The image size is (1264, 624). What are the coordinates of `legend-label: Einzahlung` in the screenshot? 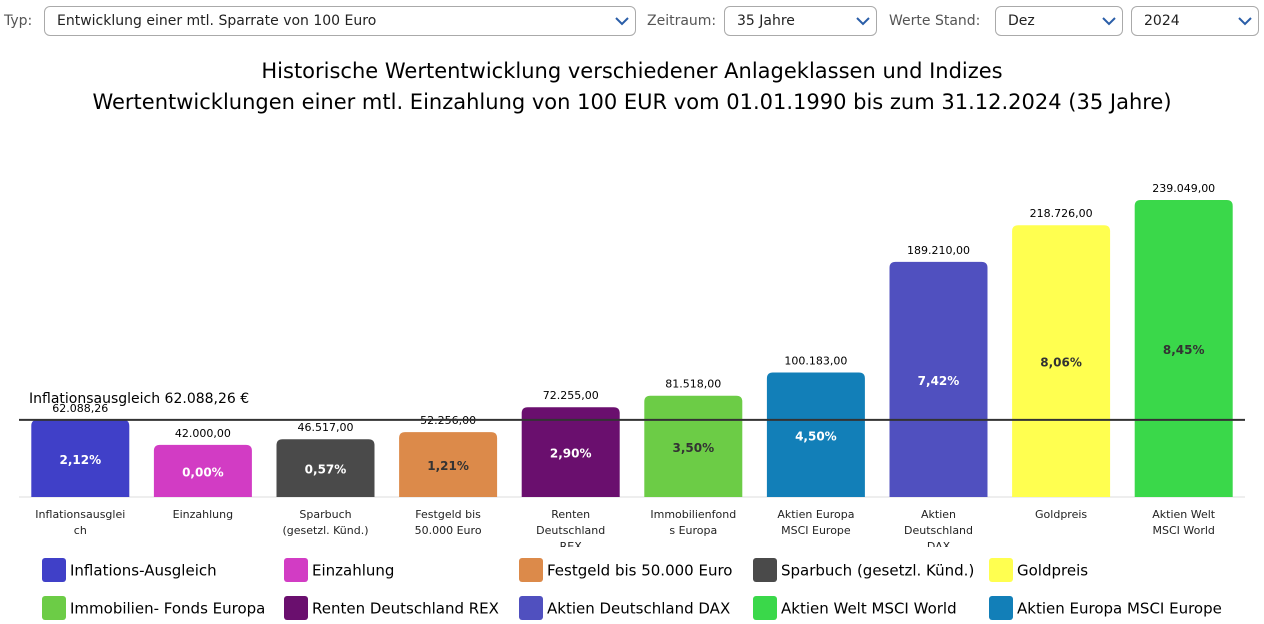 It's located at (353, 571).